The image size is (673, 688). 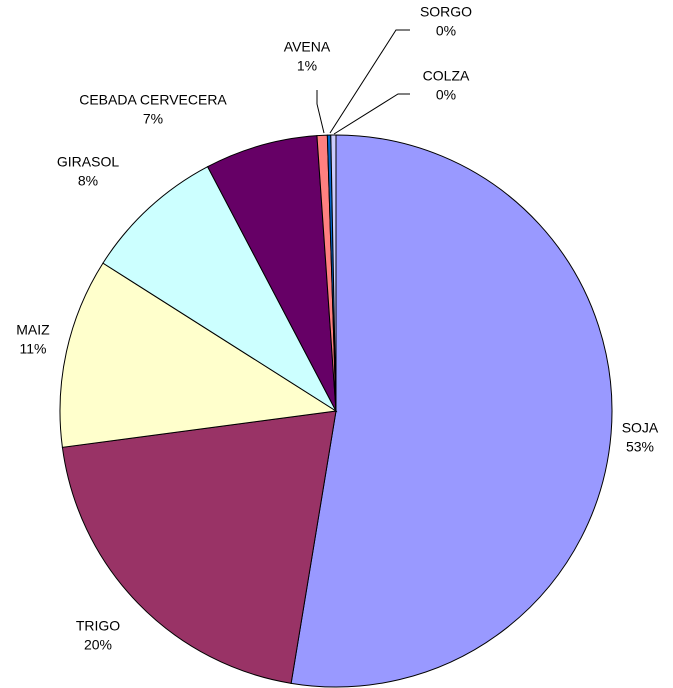 What do you see at coordinates (307, 66) in the screenshot?
I see `slice-value-label: 1%` at bounding box center [307, 66].